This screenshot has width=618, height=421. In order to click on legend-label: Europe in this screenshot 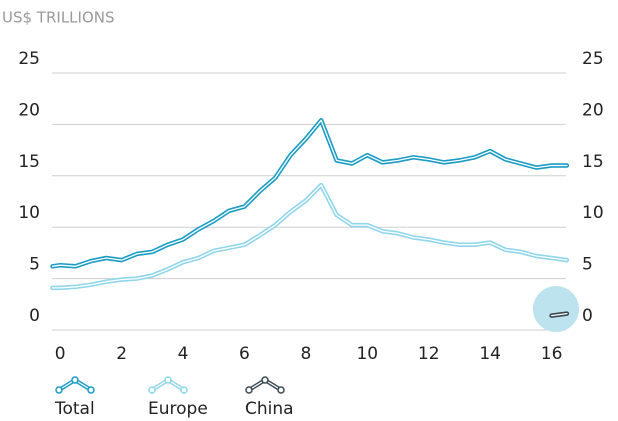, I will do `click(178, 409)`.